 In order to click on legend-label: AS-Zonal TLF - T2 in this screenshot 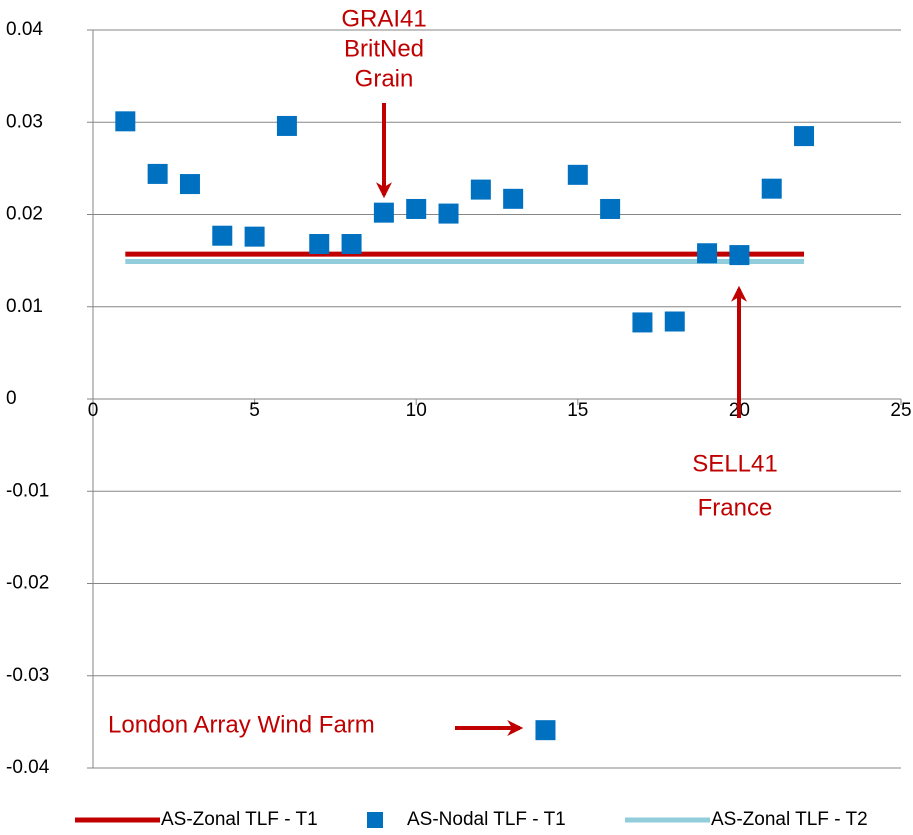, I will do `click(789, 819)`.